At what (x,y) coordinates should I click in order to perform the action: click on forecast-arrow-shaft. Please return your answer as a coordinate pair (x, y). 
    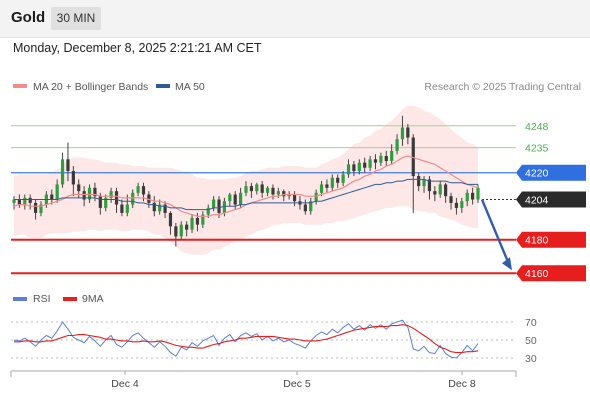
    Looking at the image, I should click on (495, 232).